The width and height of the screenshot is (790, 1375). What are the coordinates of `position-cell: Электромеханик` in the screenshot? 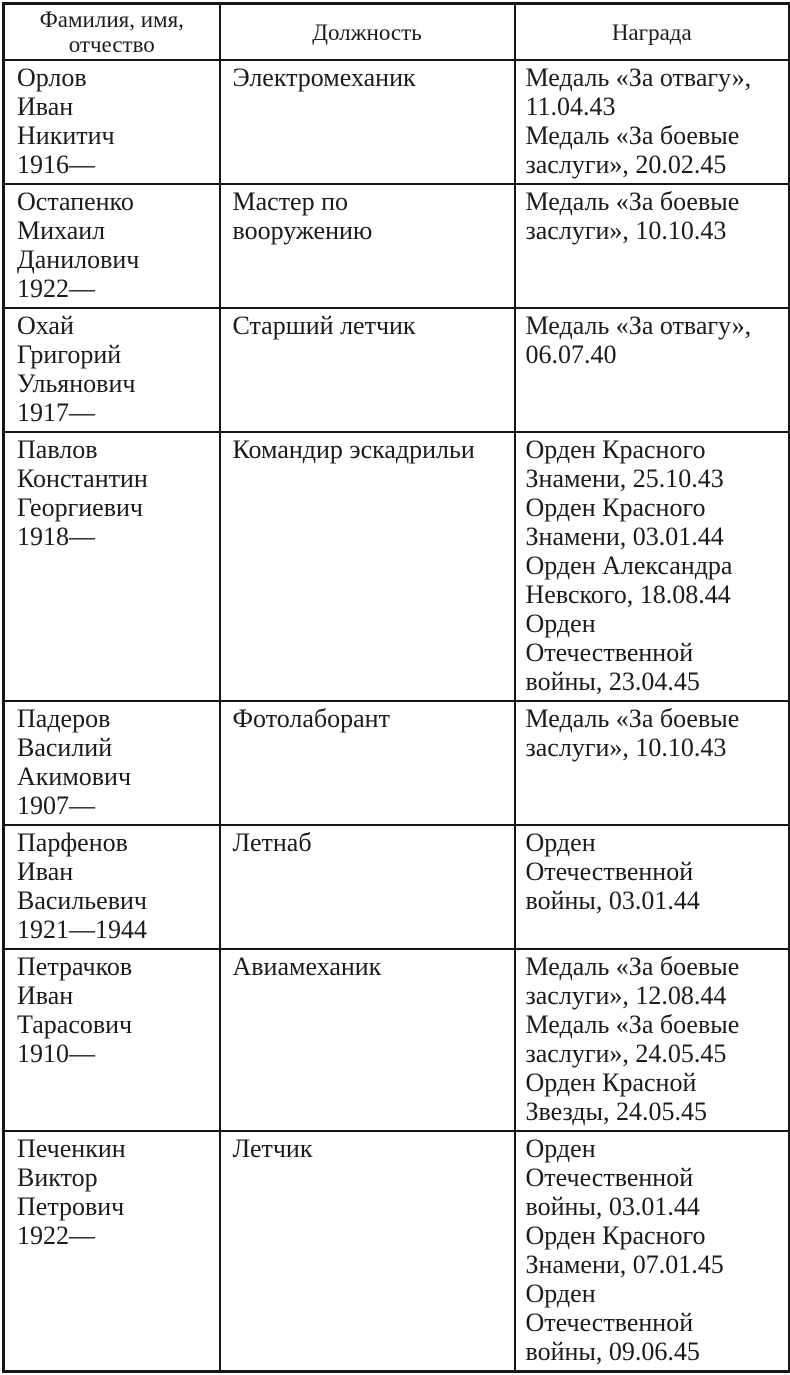 It's located at (367, 122).